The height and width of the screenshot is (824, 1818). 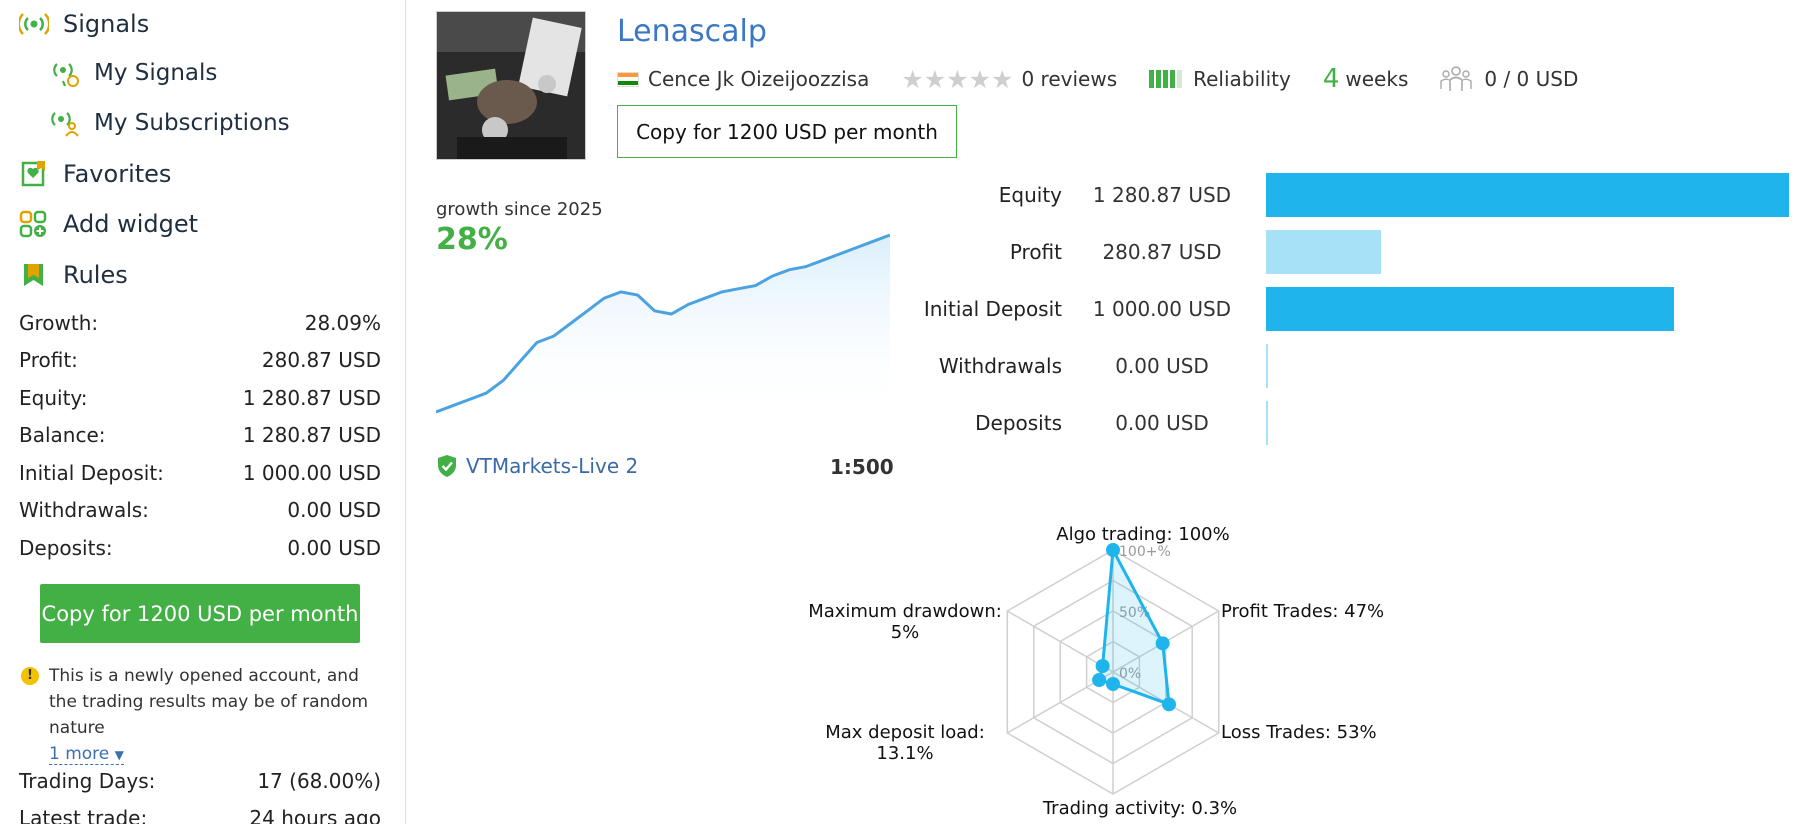 I want to click on stat-initial-deposit: Initial Deposit: 1 000.00 USD, so click(x=200, y=473).